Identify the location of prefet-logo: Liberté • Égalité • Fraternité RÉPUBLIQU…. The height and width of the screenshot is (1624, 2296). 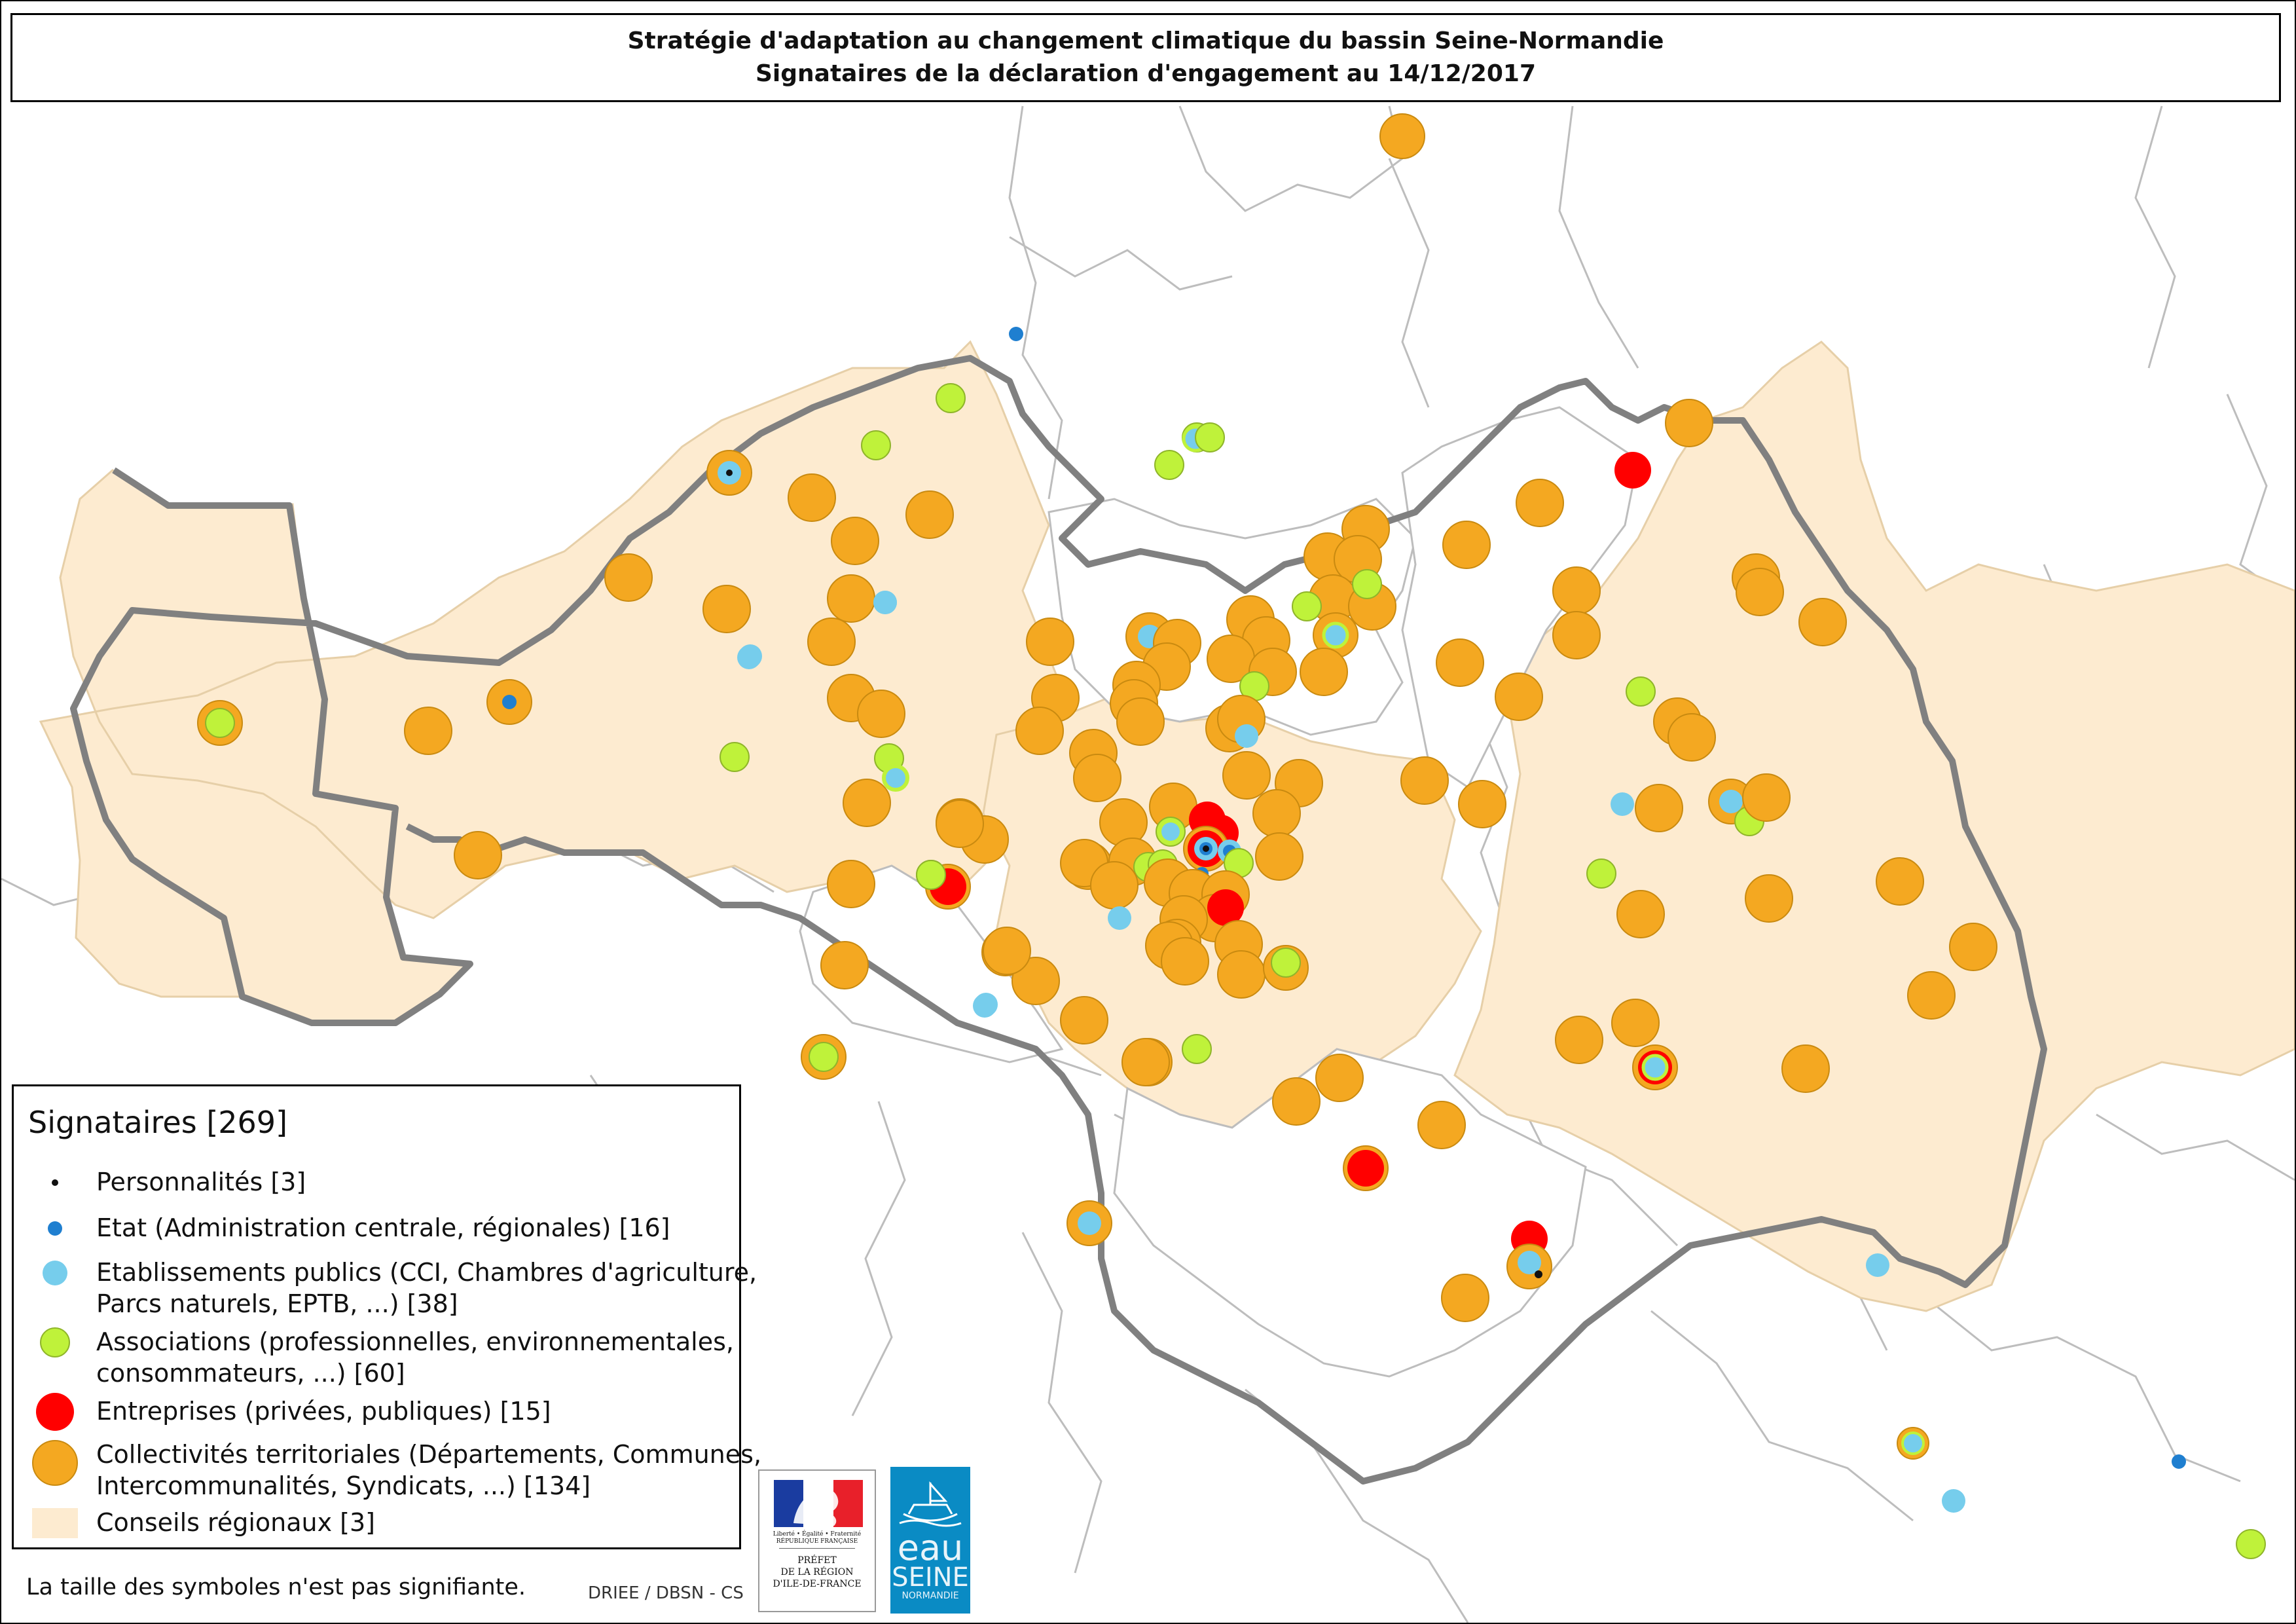
(817, 1540).